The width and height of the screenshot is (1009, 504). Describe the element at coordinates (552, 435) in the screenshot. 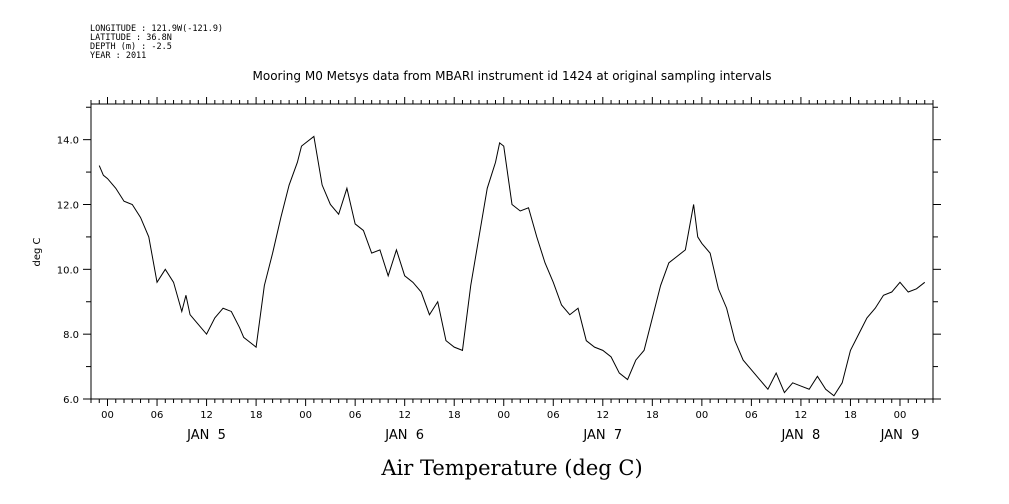

I see `day-labels: JAN 5 JAN 6 JAN 7 JAN 8 JAN 9` at that location.